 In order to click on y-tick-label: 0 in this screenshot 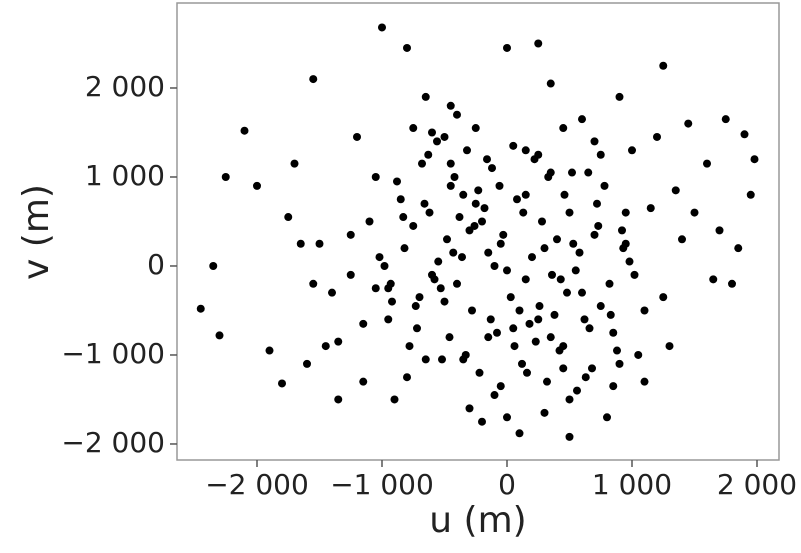, I will do `click(156, 264)`.